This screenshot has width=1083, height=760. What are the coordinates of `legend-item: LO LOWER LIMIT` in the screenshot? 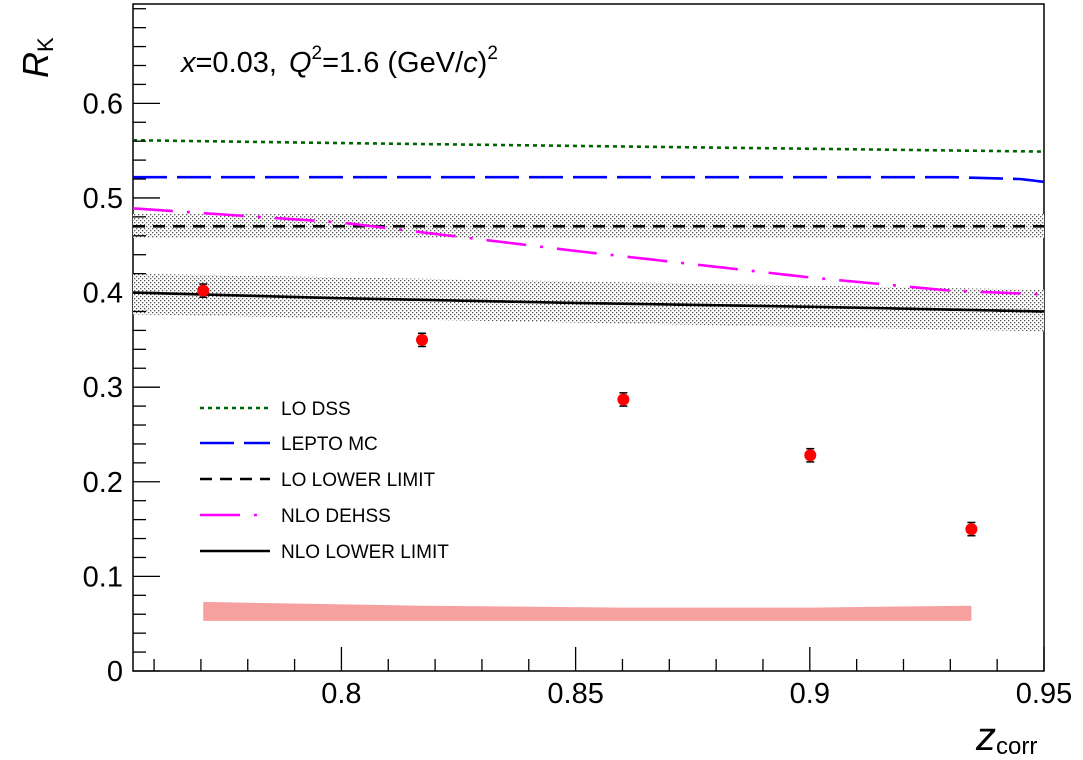 It's located at (318, 480).